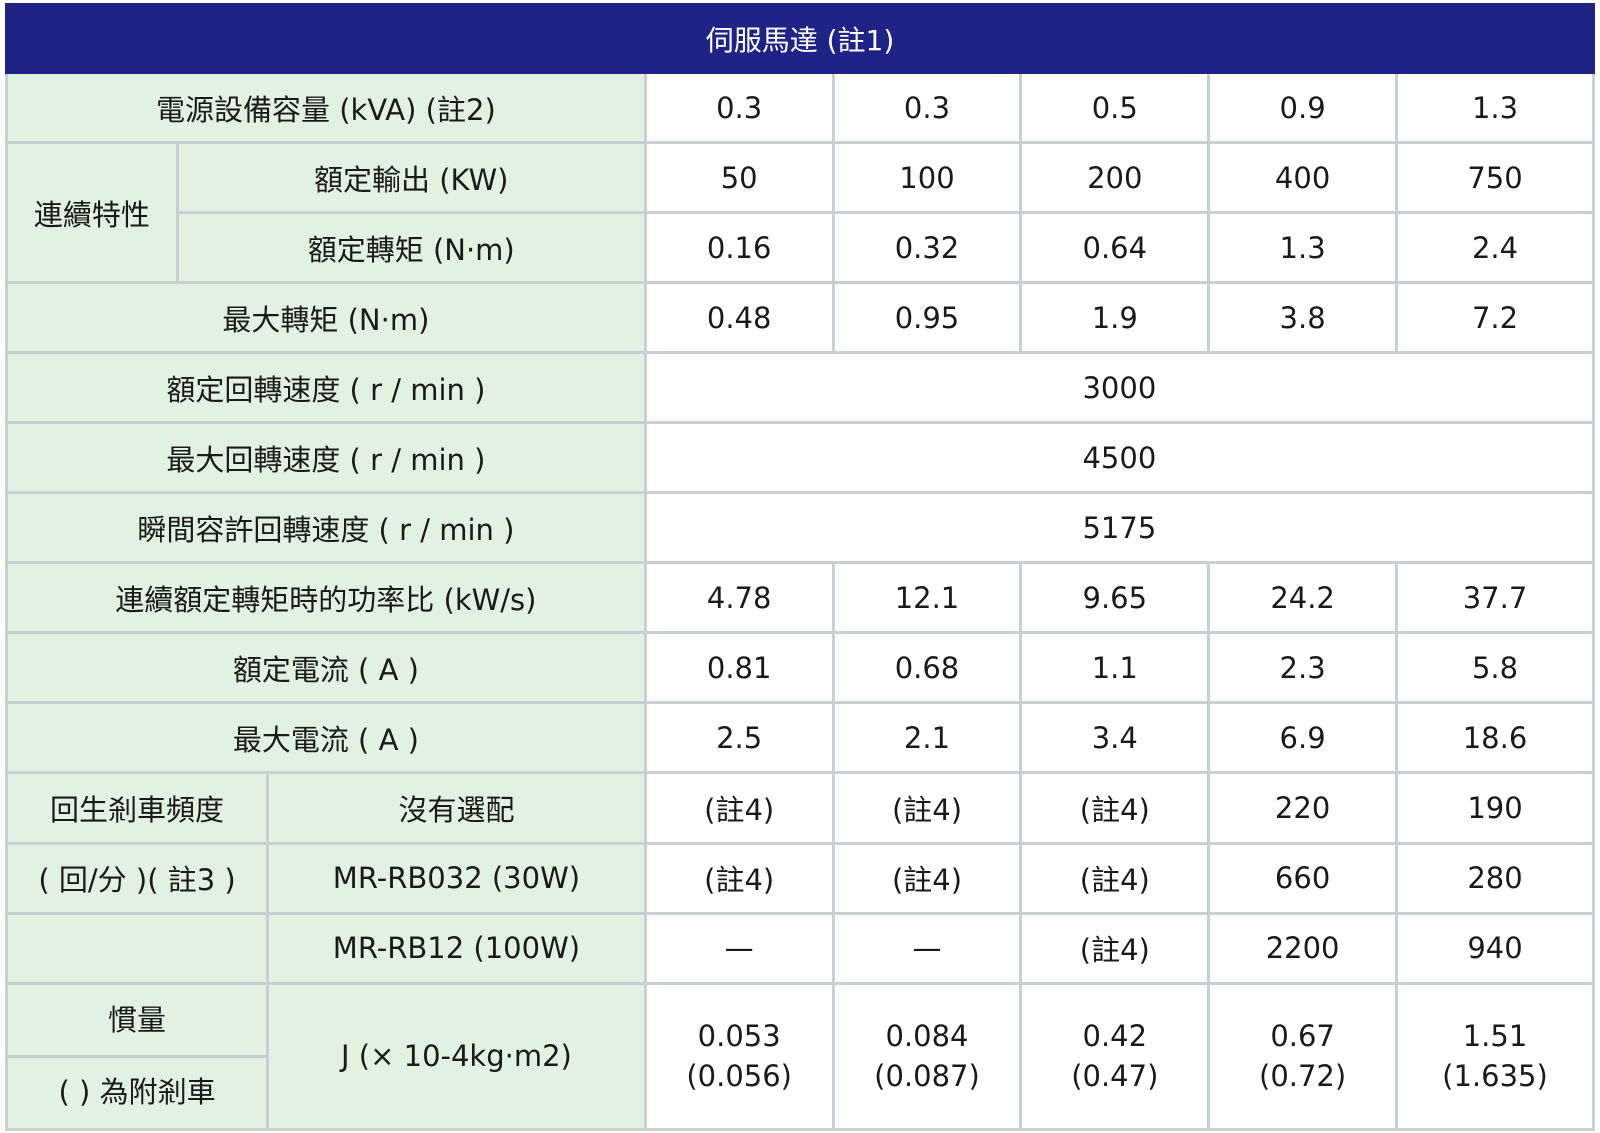  I want to click on inertia-brake: (1.635), so click(1495, 1076).